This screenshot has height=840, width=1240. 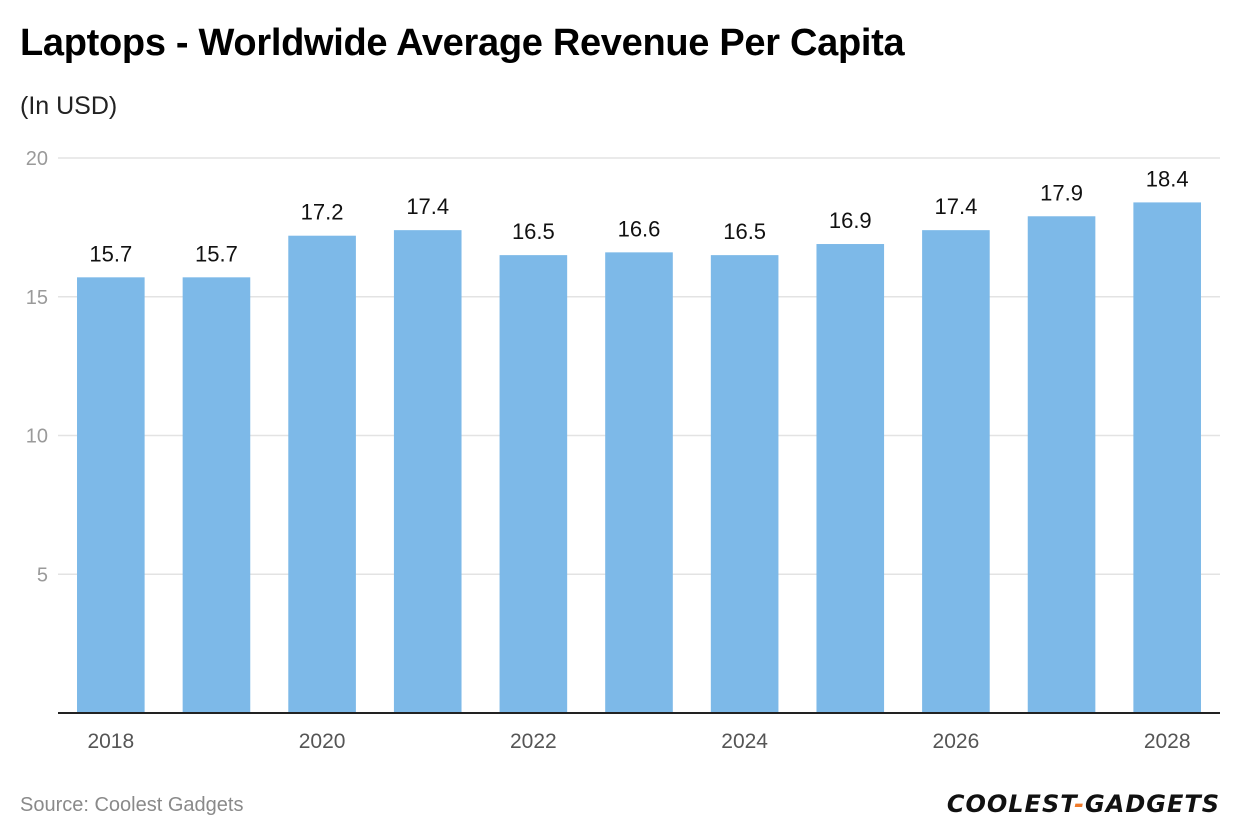 What do you see at coordinates (216, 253) in the screenshot?
I see `data-label-2019: 15.7` at bounding box center [216, 253].